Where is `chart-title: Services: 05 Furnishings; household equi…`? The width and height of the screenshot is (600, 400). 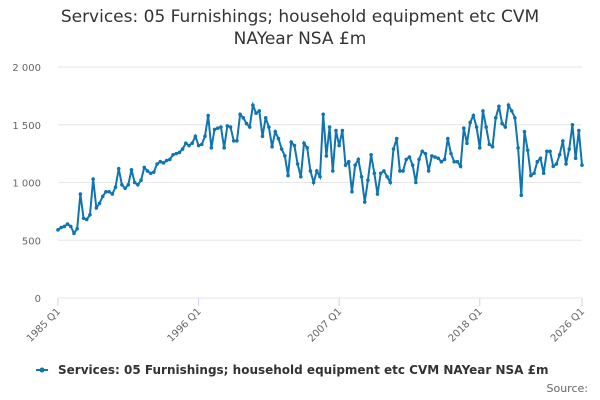
chart-title: Services: 05 Furnishings; household equi… is located at coordinates (300, 28).